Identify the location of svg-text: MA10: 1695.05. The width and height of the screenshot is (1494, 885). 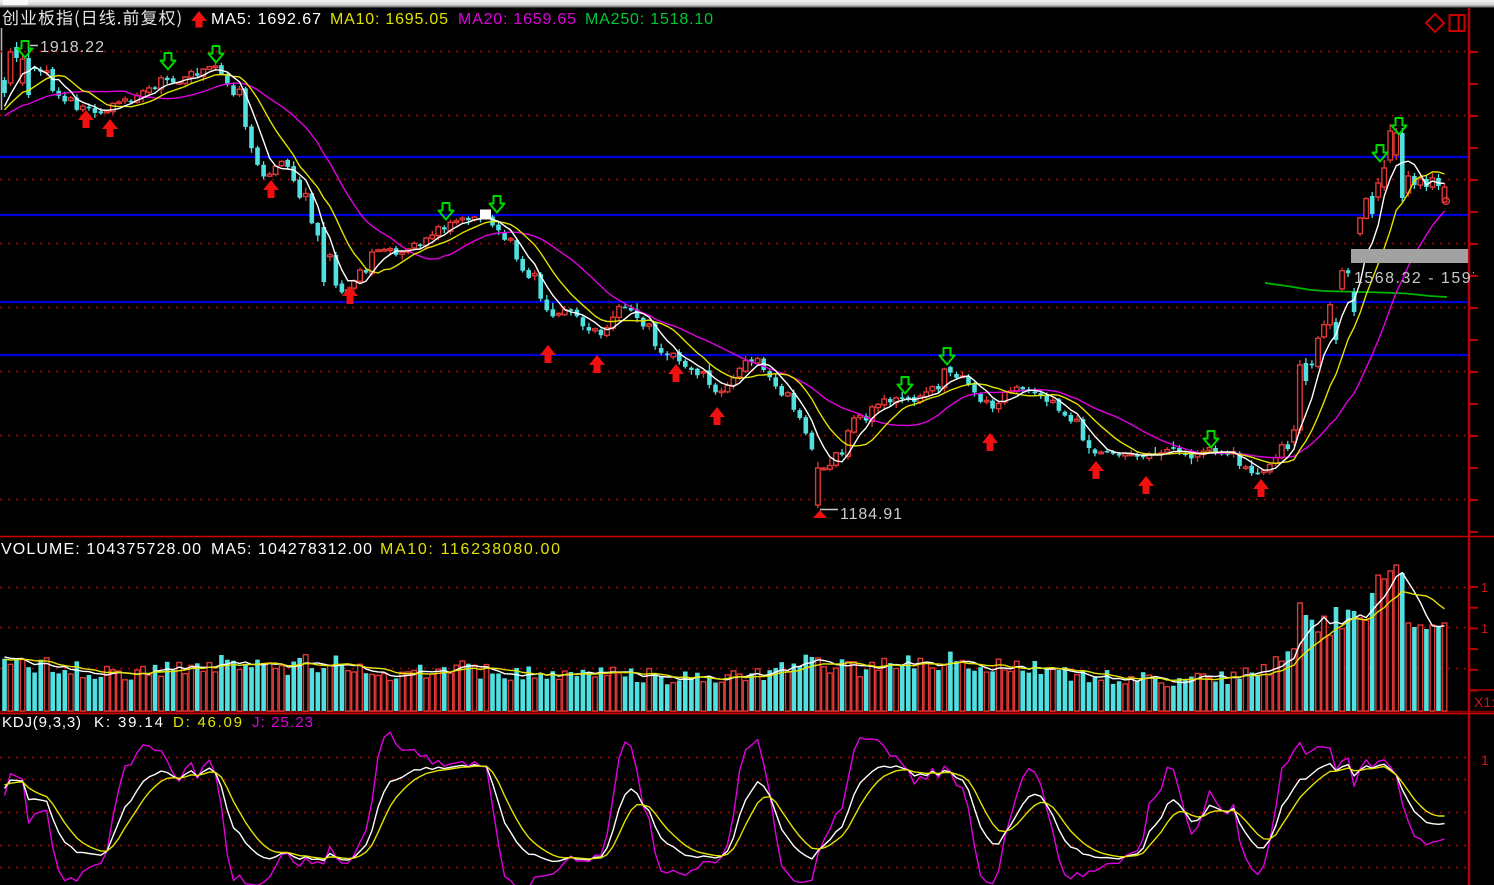
(389, 19).